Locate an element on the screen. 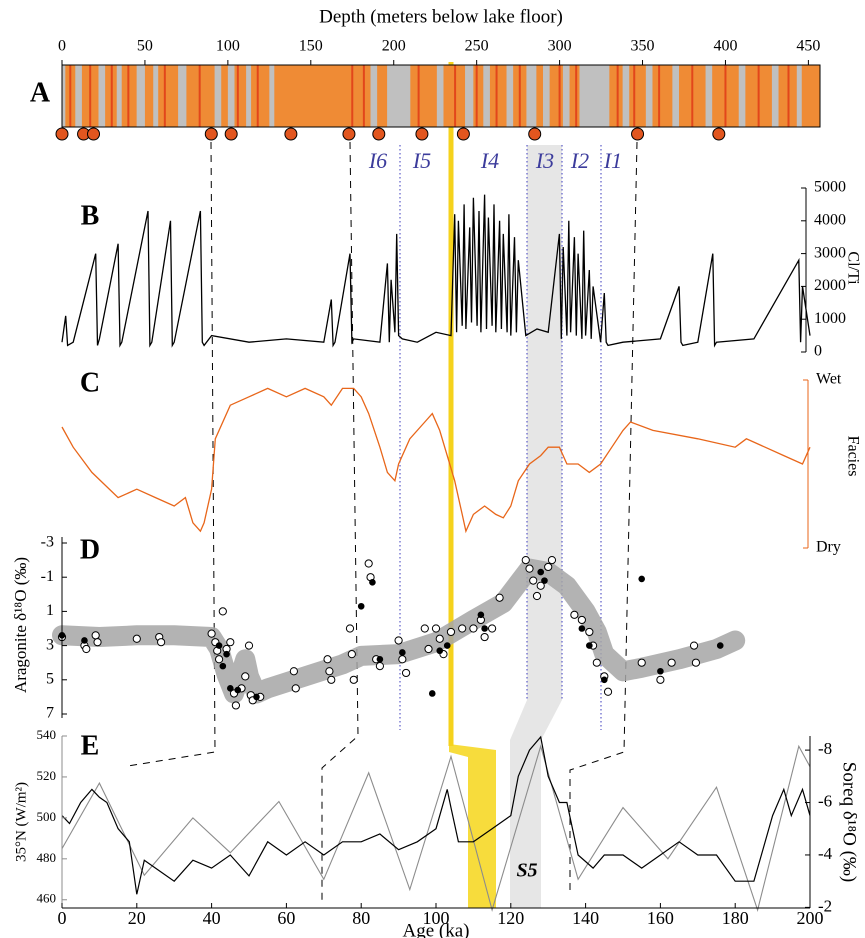  interval-boundaries is located at coordinates (500, 437).